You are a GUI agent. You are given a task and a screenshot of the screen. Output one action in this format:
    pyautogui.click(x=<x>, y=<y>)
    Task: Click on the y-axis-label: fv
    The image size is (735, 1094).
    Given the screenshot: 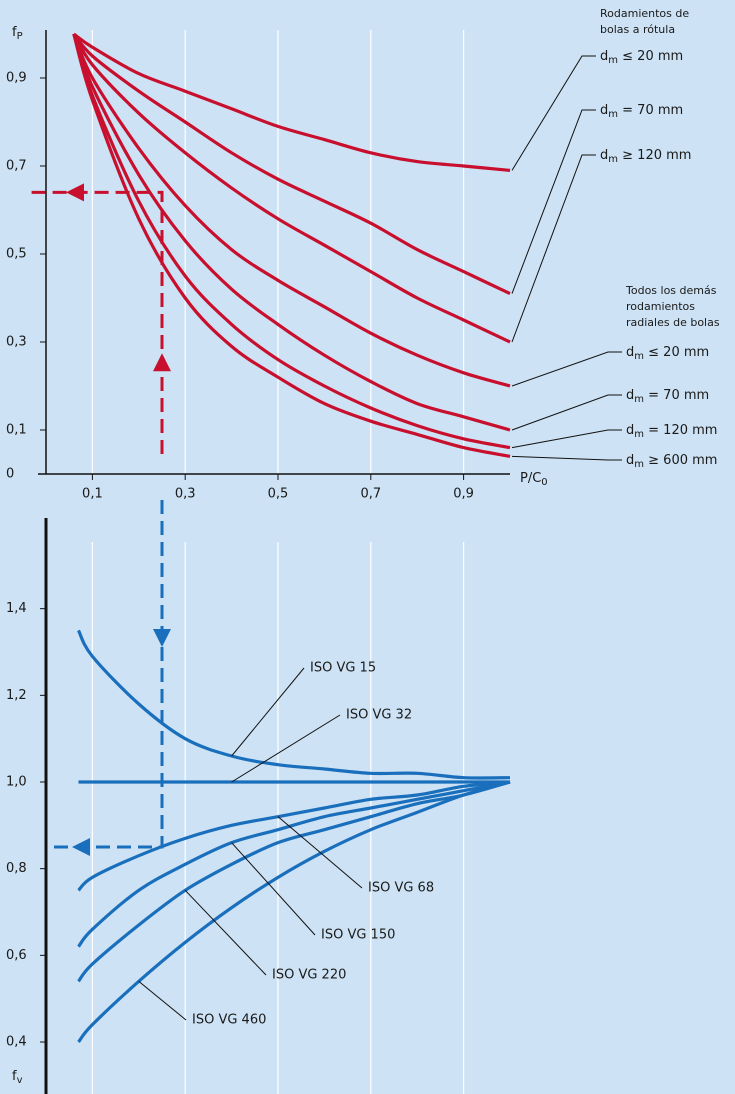 What is the action you would take?
    pyautogui.click(x=17, y=1078)
    